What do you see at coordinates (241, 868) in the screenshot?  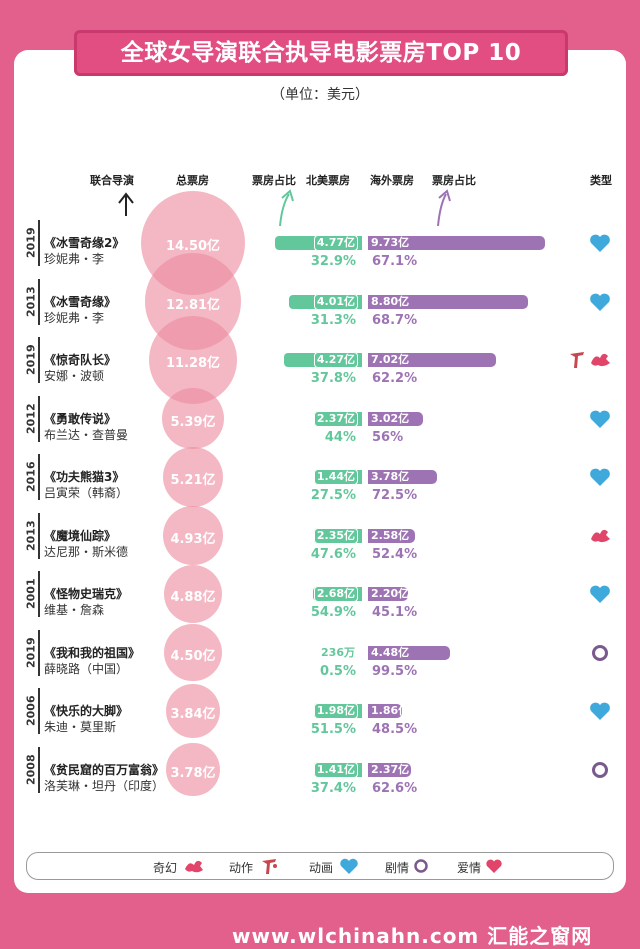 I see `legend-action: 动作` at bounding box center [241, 868].